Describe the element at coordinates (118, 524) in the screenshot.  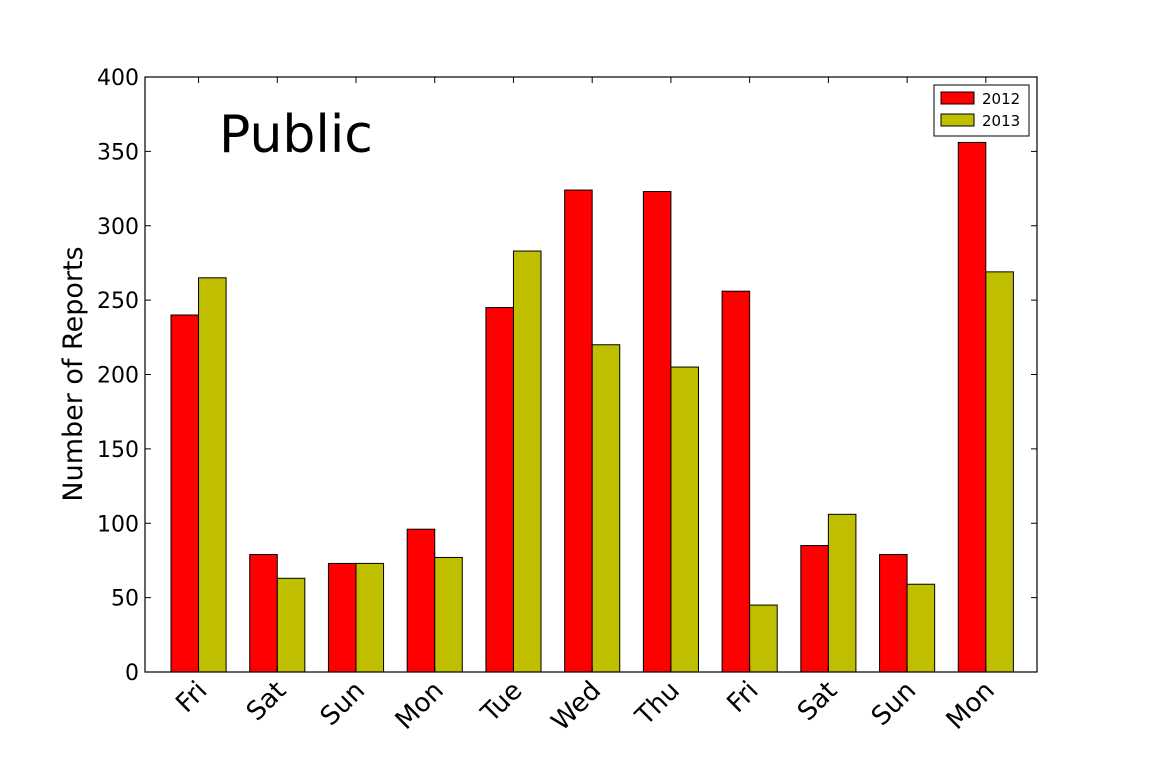
I see `y-tick-label: 100` at that location.